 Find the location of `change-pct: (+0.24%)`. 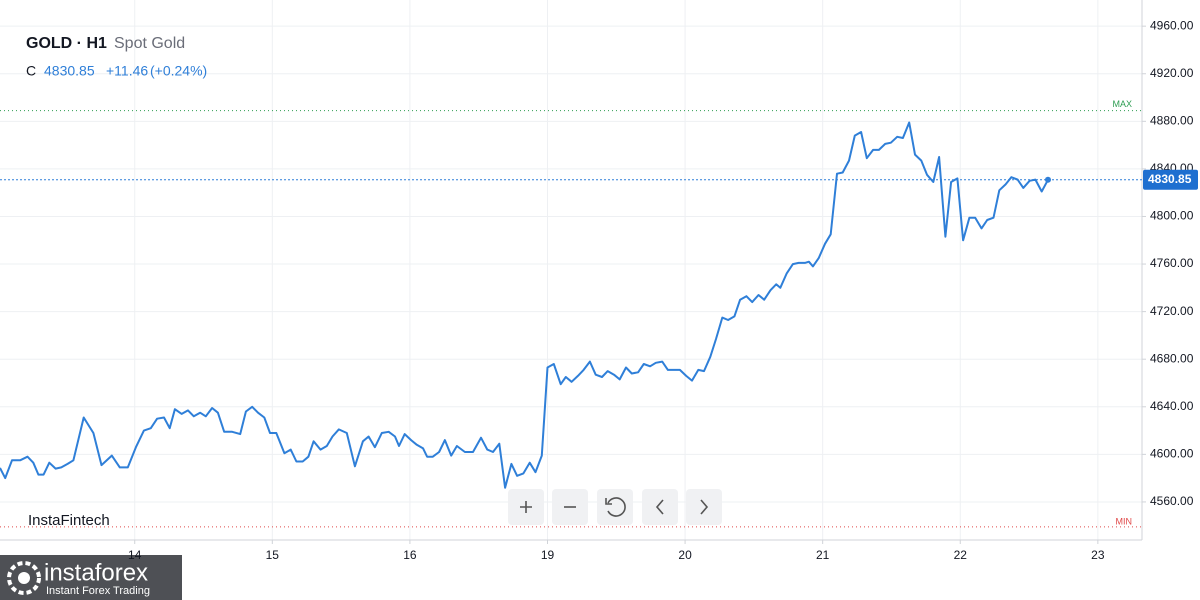

change-pct: (+0.24%) is located at coordinates (178, 71).